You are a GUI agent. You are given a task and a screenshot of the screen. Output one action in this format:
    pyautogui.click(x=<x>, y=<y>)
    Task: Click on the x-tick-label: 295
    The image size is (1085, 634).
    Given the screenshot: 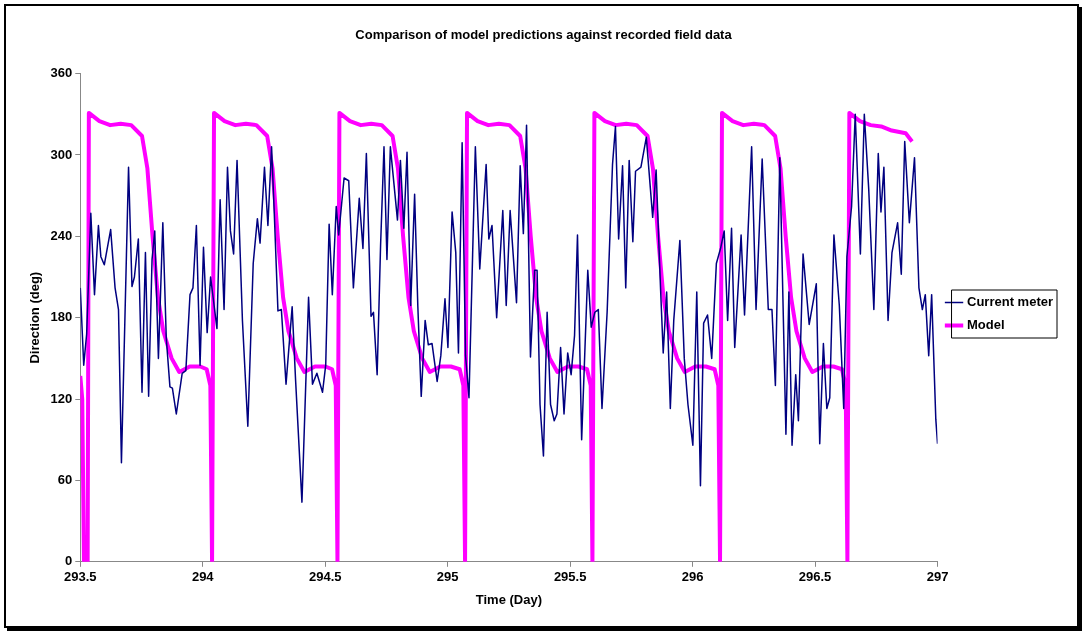 What is the action you would take?
    pyautogui.click(x=447, y=577)
    